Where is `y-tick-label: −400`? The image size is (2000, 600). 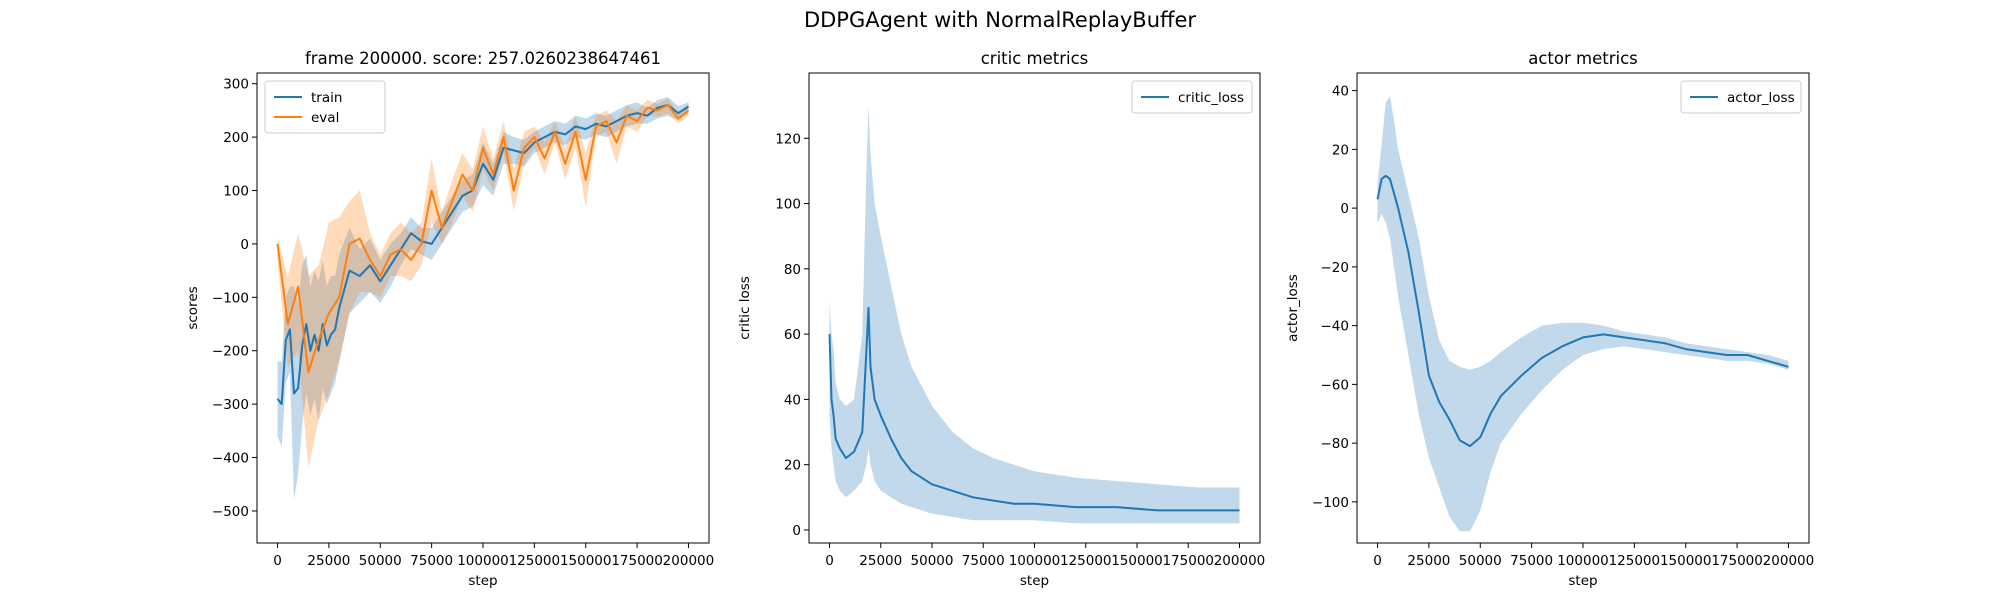 y-tick-label: −400 is located at coordinates (230, 459).